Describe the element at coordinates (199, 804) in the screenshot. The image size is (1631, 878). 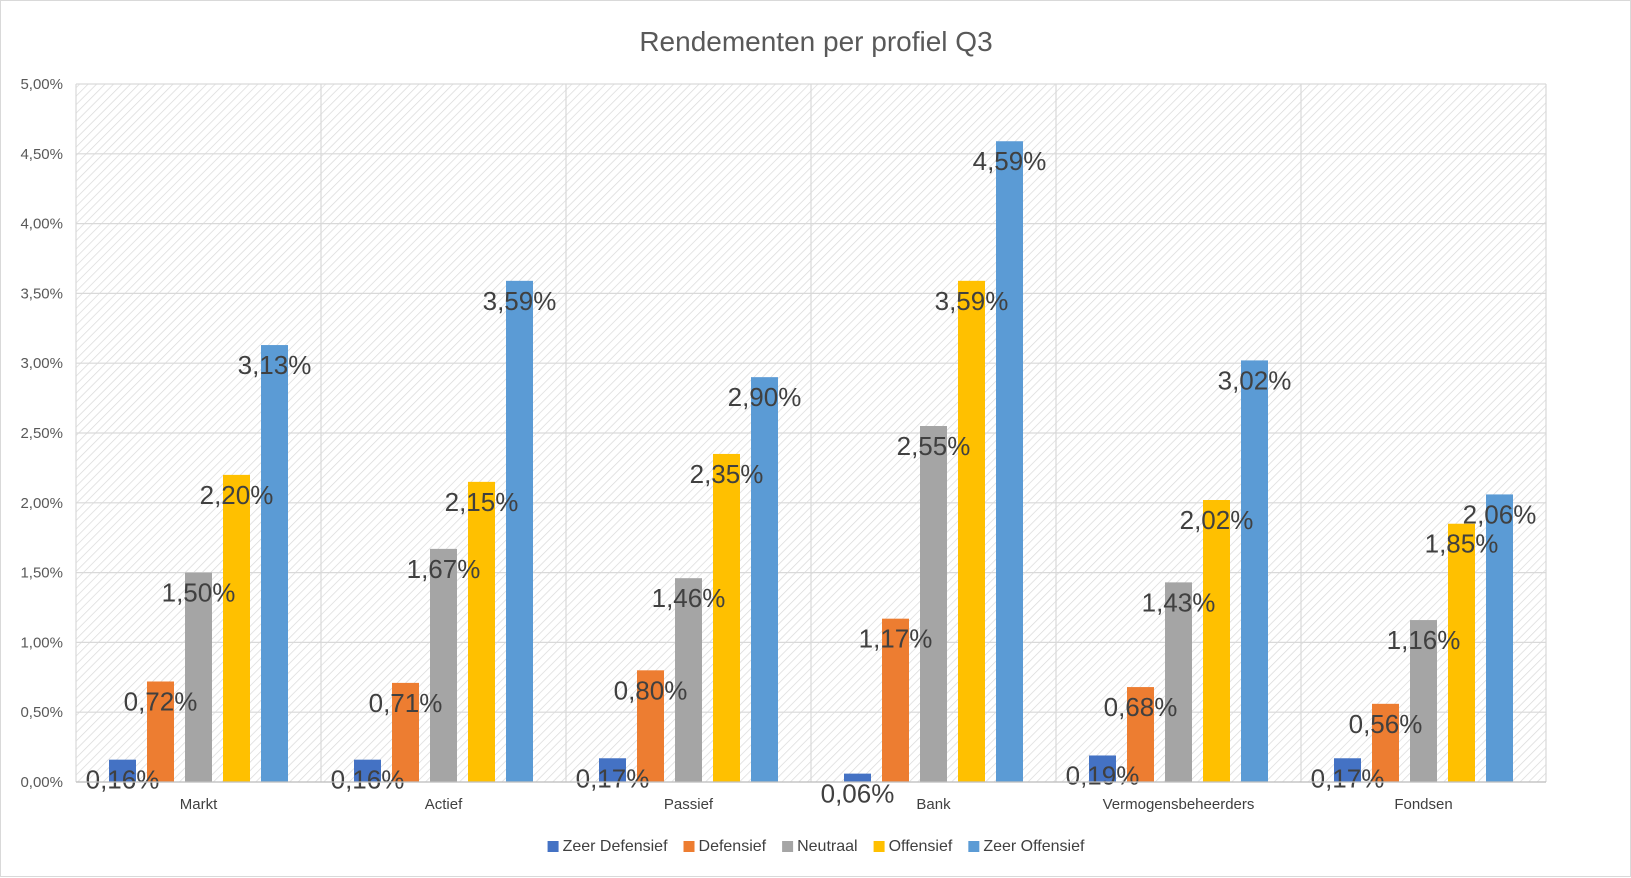
I see `x-category-label: Markt` at that location.